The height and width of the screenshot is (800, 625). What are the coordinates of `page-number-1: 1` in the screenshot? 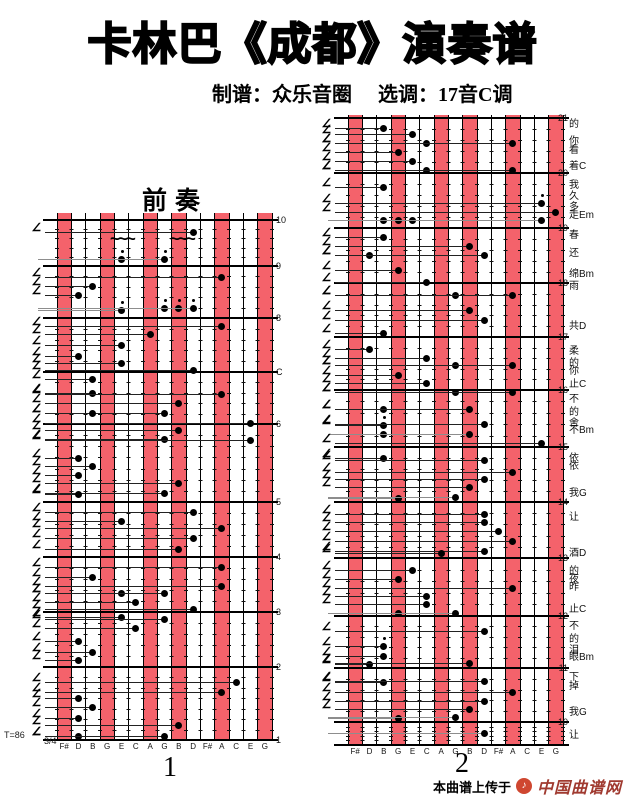 It's located at (170, 767).